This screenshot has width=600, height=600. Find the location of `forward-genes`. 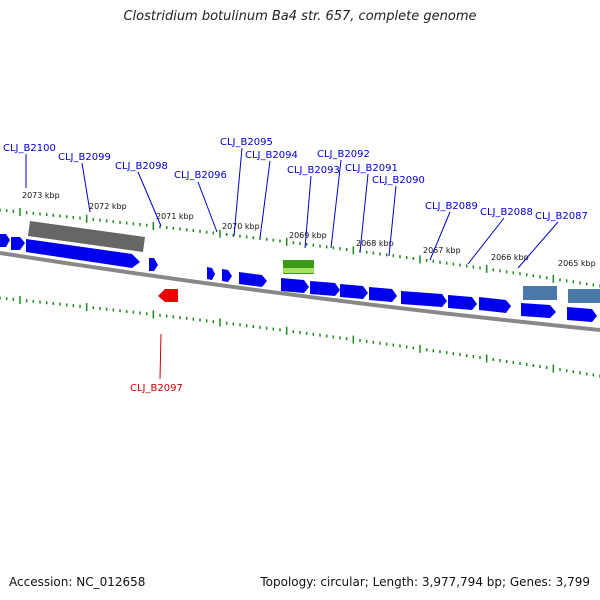

forward-genes is located at coordinates (298, 278).